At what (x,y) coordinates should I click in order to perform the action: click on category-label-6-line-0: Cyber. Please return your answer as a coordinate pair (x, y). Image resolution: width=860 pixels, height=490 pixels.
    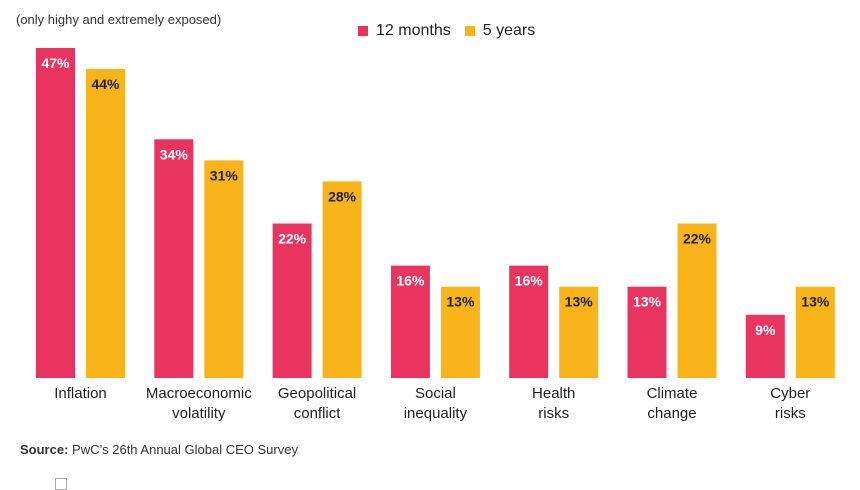
    Looking at the image, I should click on (790, 393).